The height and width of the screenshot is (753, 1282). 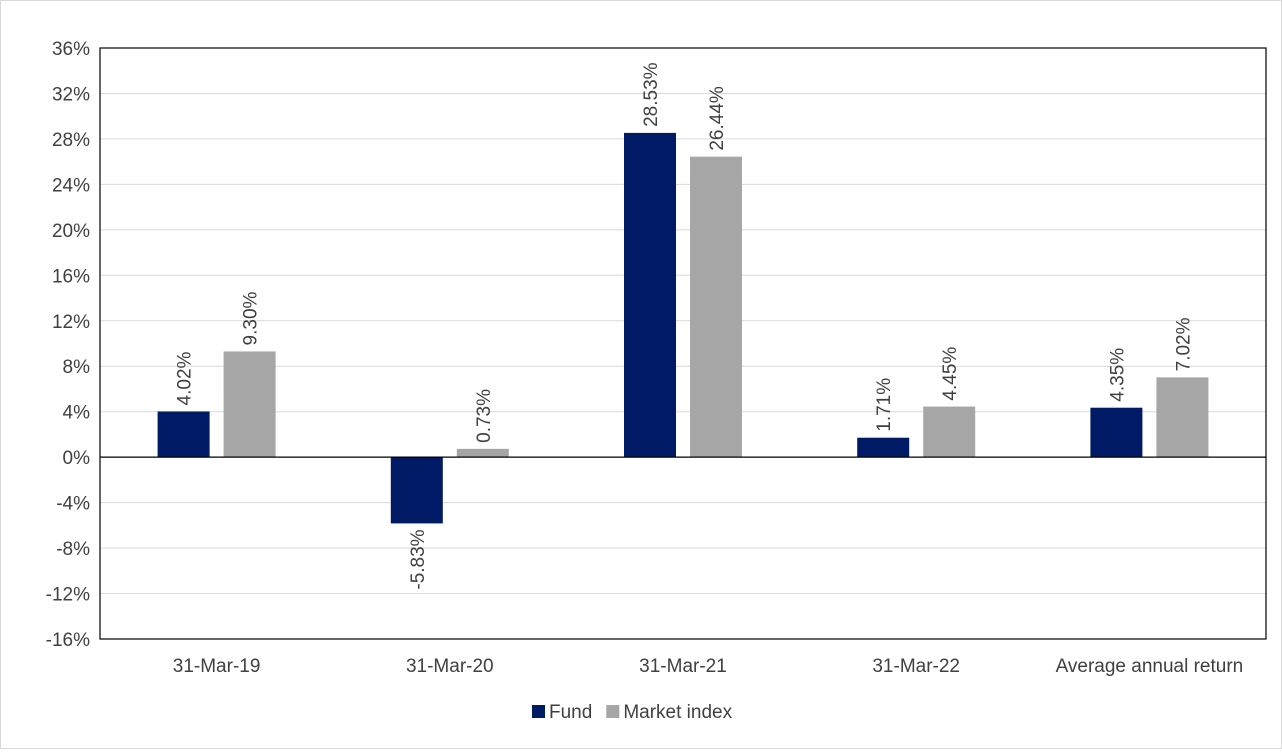 I want to click on y-tick-label: 28%, so click(x=71, y=140).